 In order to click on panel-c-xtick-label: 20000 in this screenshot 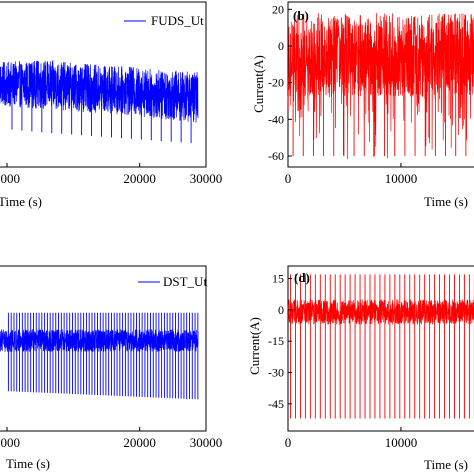, I will do `click(139, 442)`.